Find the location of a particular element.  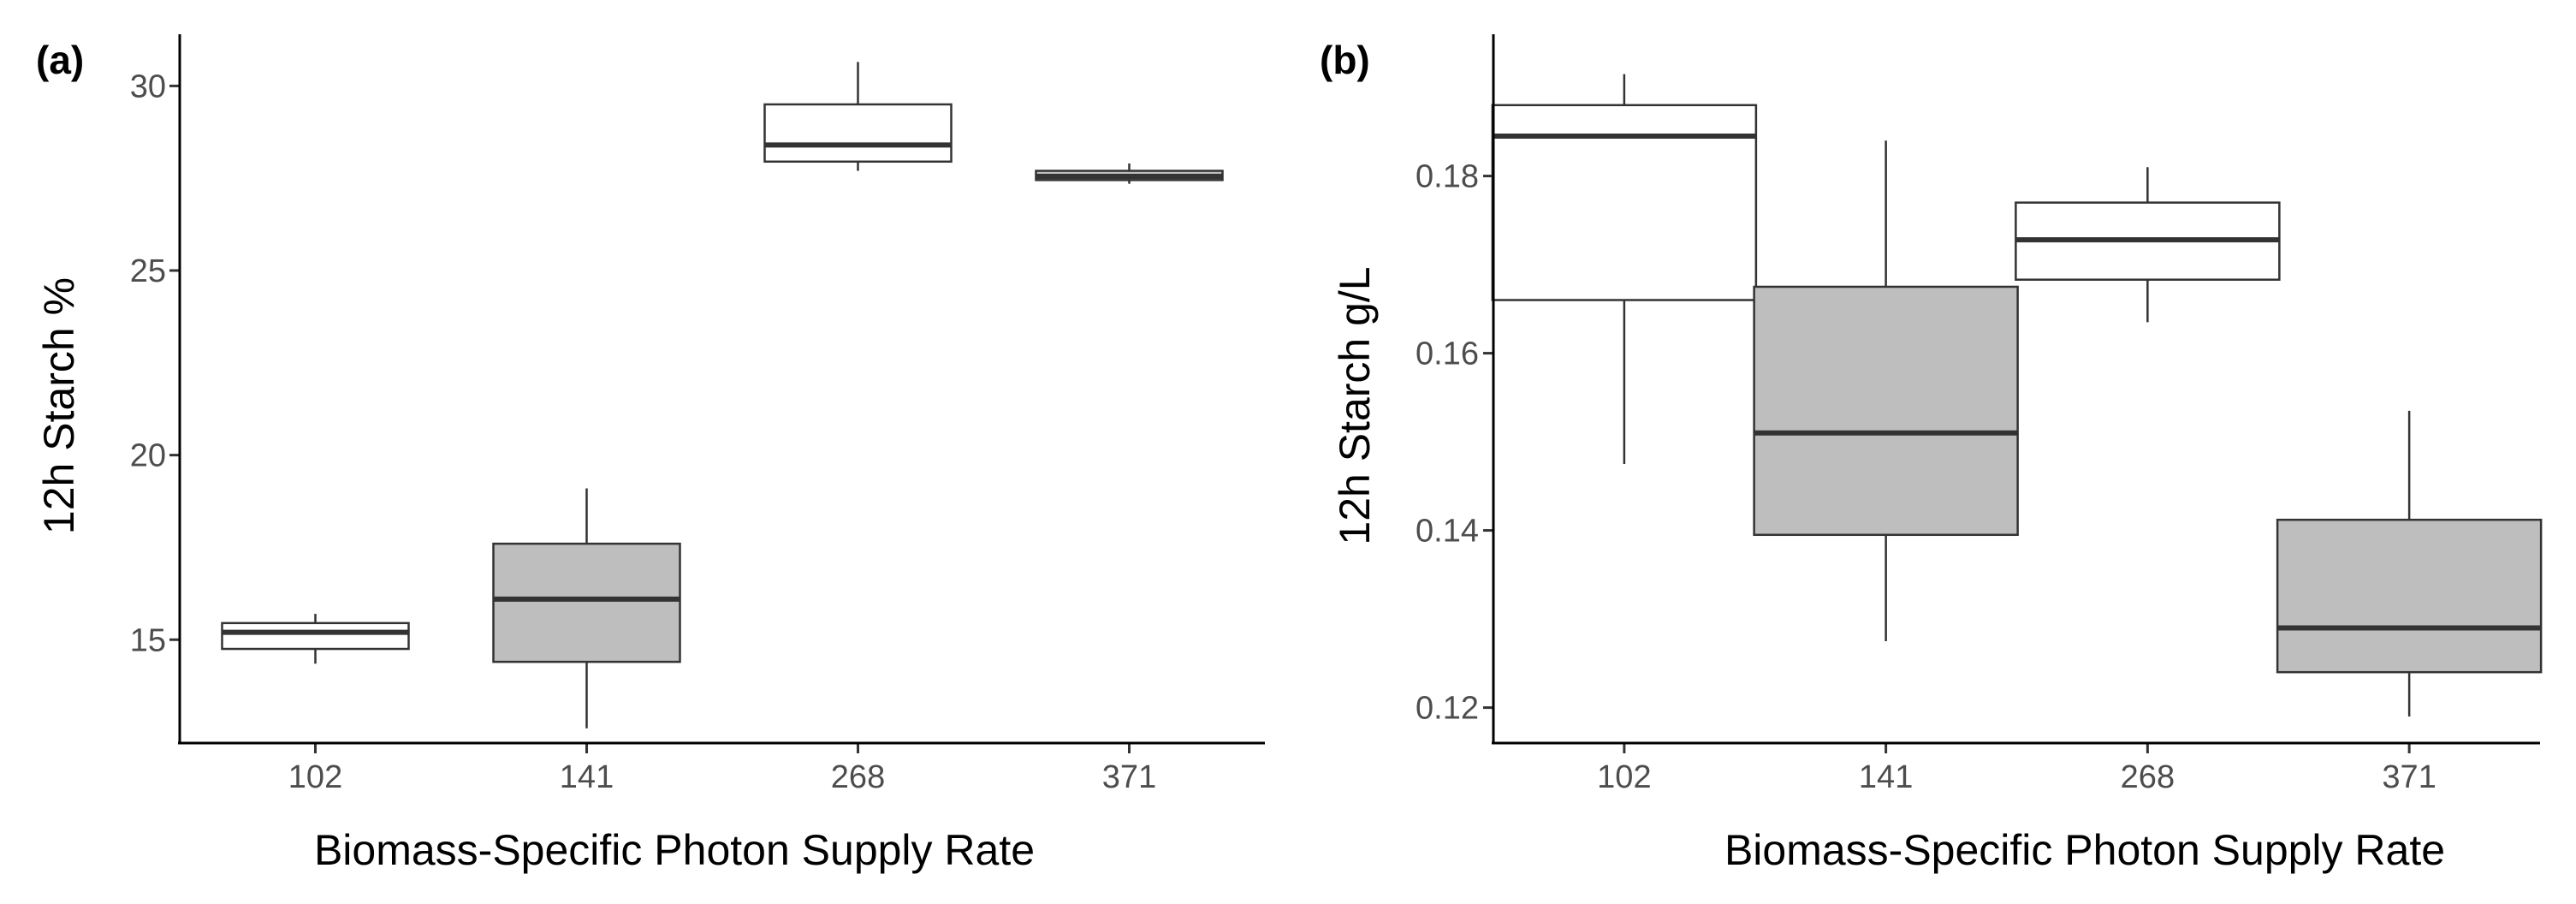

panel-b-x-tick-label: 371 is located at coordinates (2409, 777).